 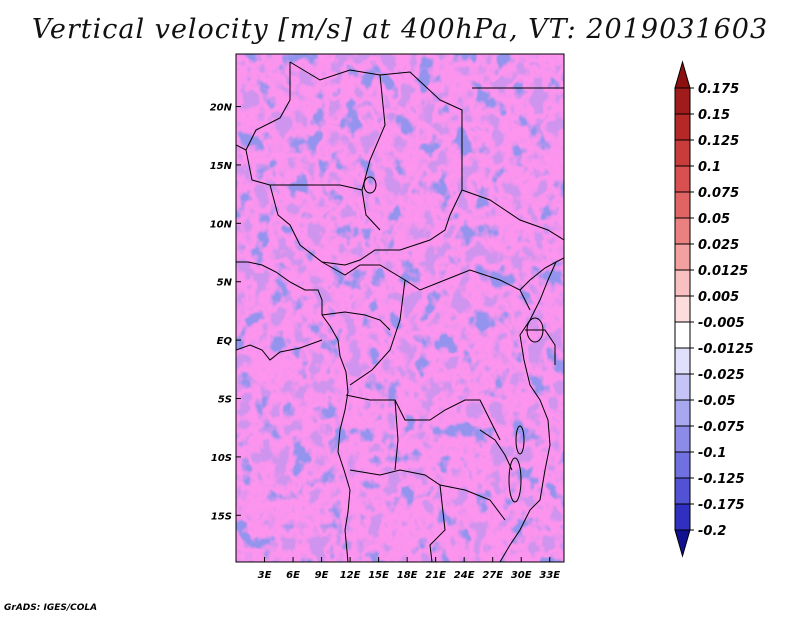 I want to click on colorbar-top-cap, so click(x=682, y=74).